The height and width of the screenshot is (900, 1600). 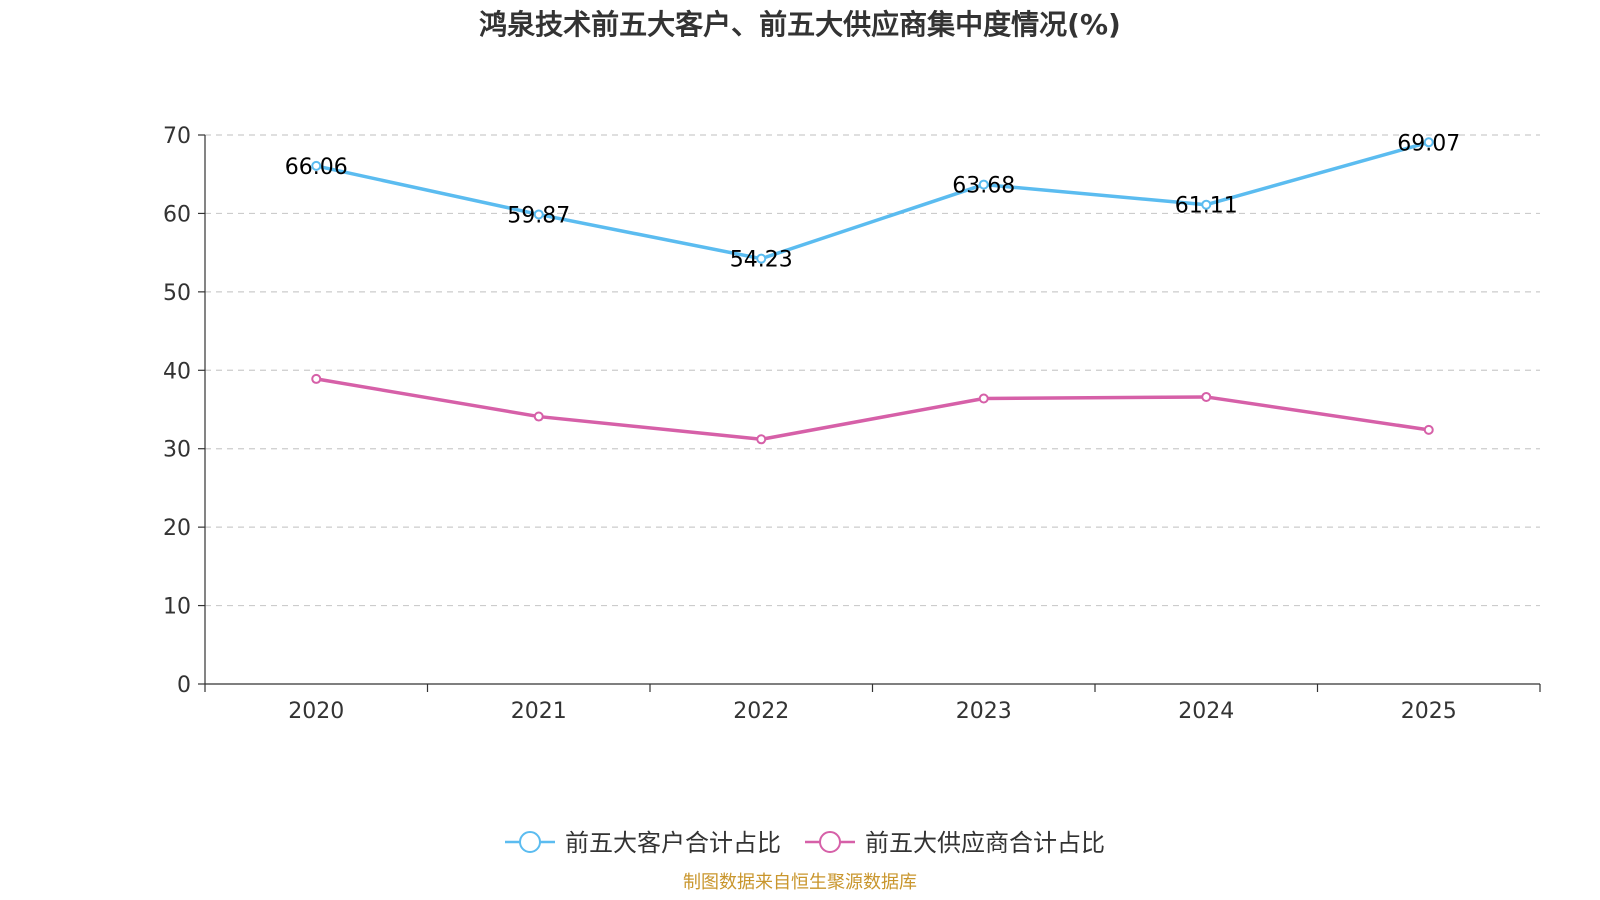 I want to click on y-tick-label: 30, so click(x=177, y=450).